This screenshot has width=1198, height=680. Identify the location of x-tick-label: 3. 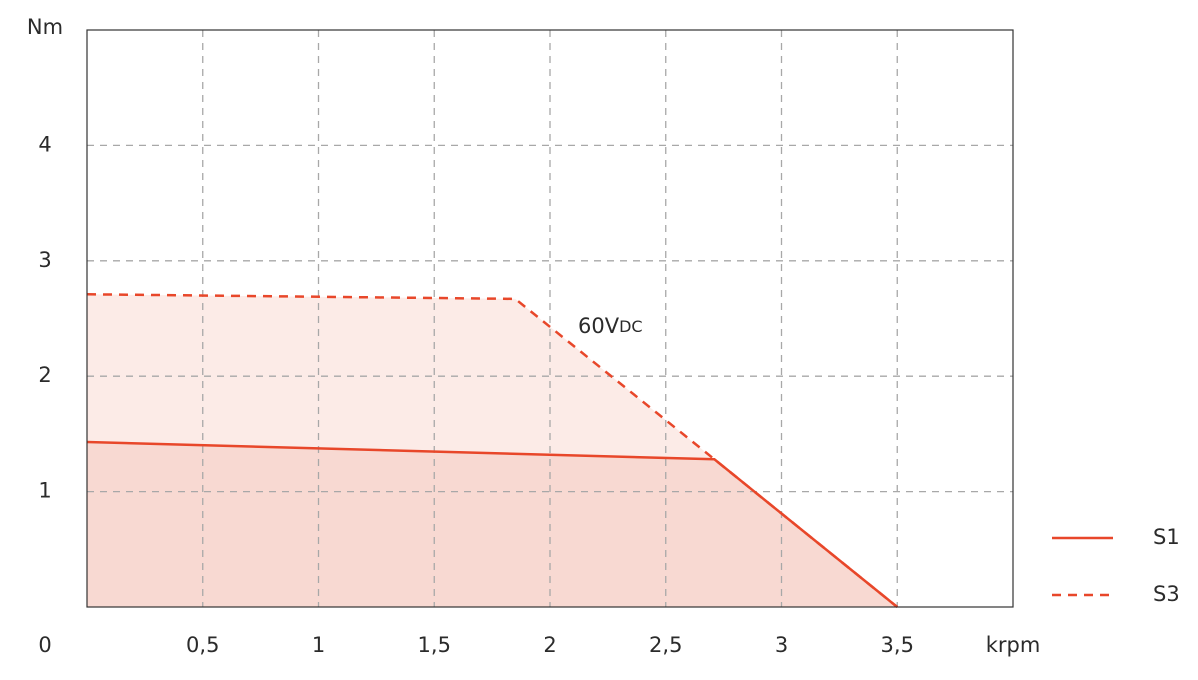
(781, 645).